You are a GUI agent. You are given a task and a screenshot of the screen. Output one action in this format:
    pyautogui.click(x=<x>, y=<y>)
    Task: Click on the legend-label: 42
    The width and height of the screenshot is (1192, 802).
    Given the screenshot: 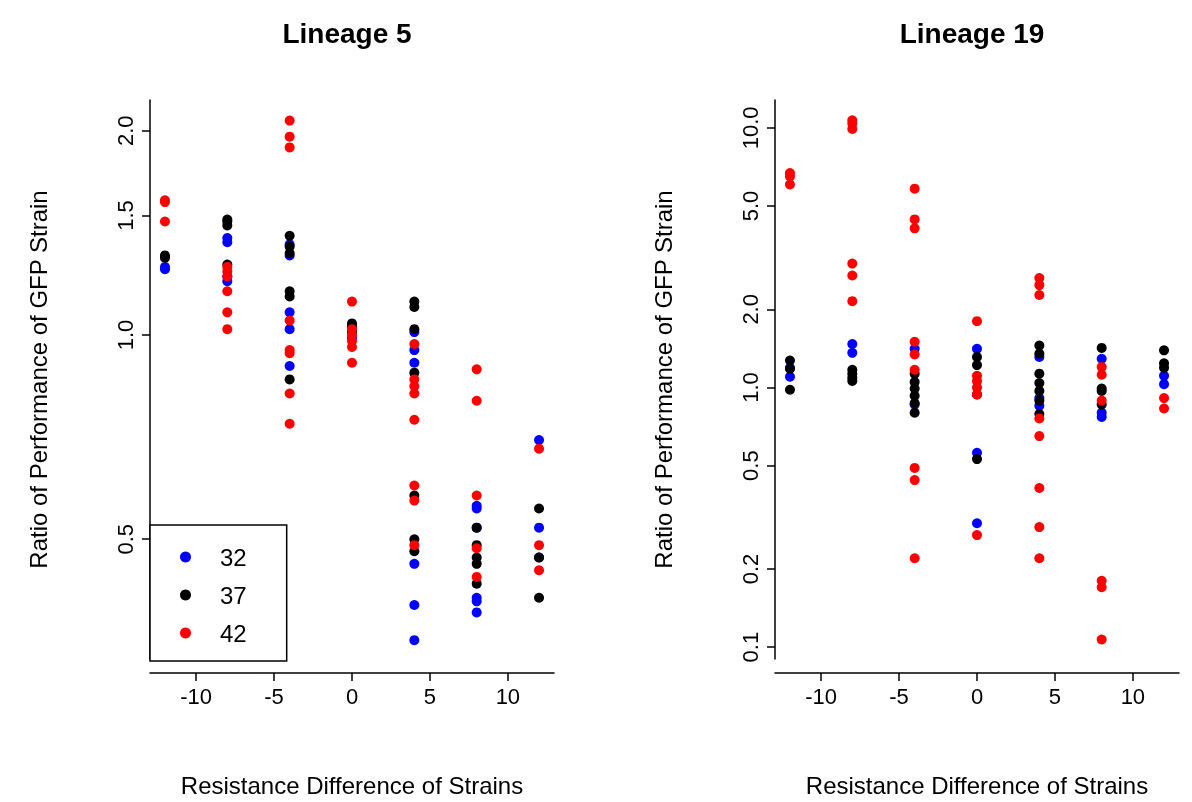 What is the action you would take?
    pyautogui.click(x=233, y=633)
    